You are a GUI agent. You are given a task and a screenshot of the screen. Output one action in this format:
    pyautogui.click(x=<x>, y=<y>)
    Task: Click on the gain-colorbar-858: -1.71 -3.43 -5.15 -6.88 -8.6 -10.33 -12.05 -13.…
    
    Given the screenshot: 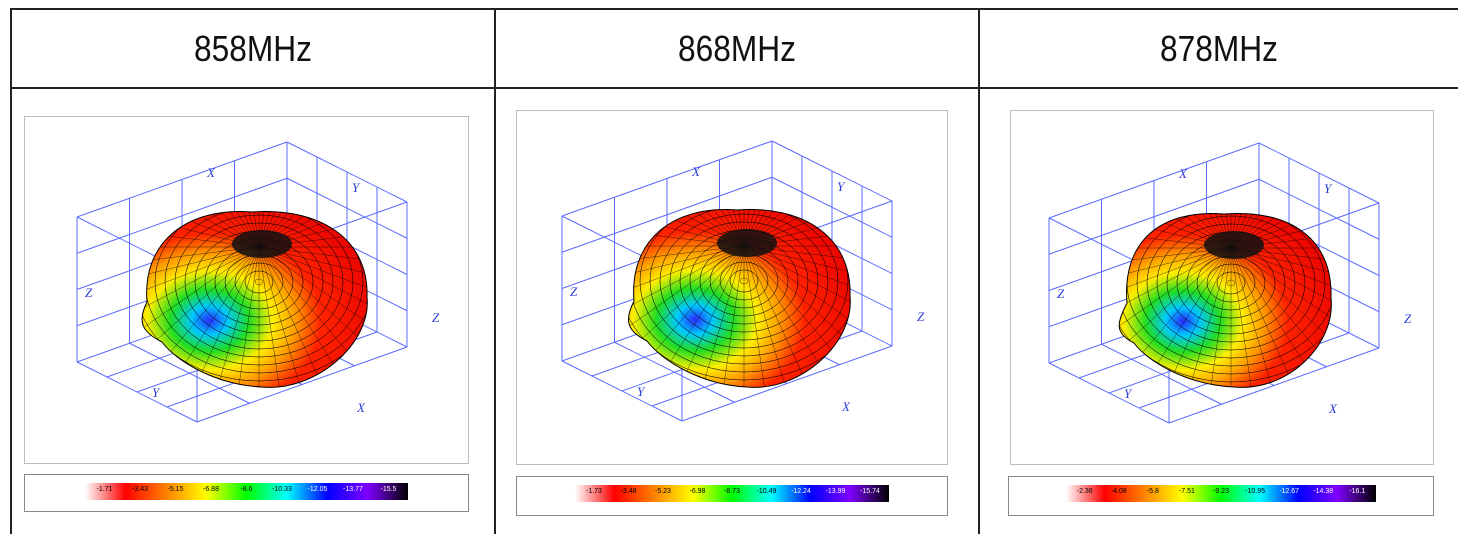 What is the action you would take?
    pyautogui.click(x=246, y=493)
    